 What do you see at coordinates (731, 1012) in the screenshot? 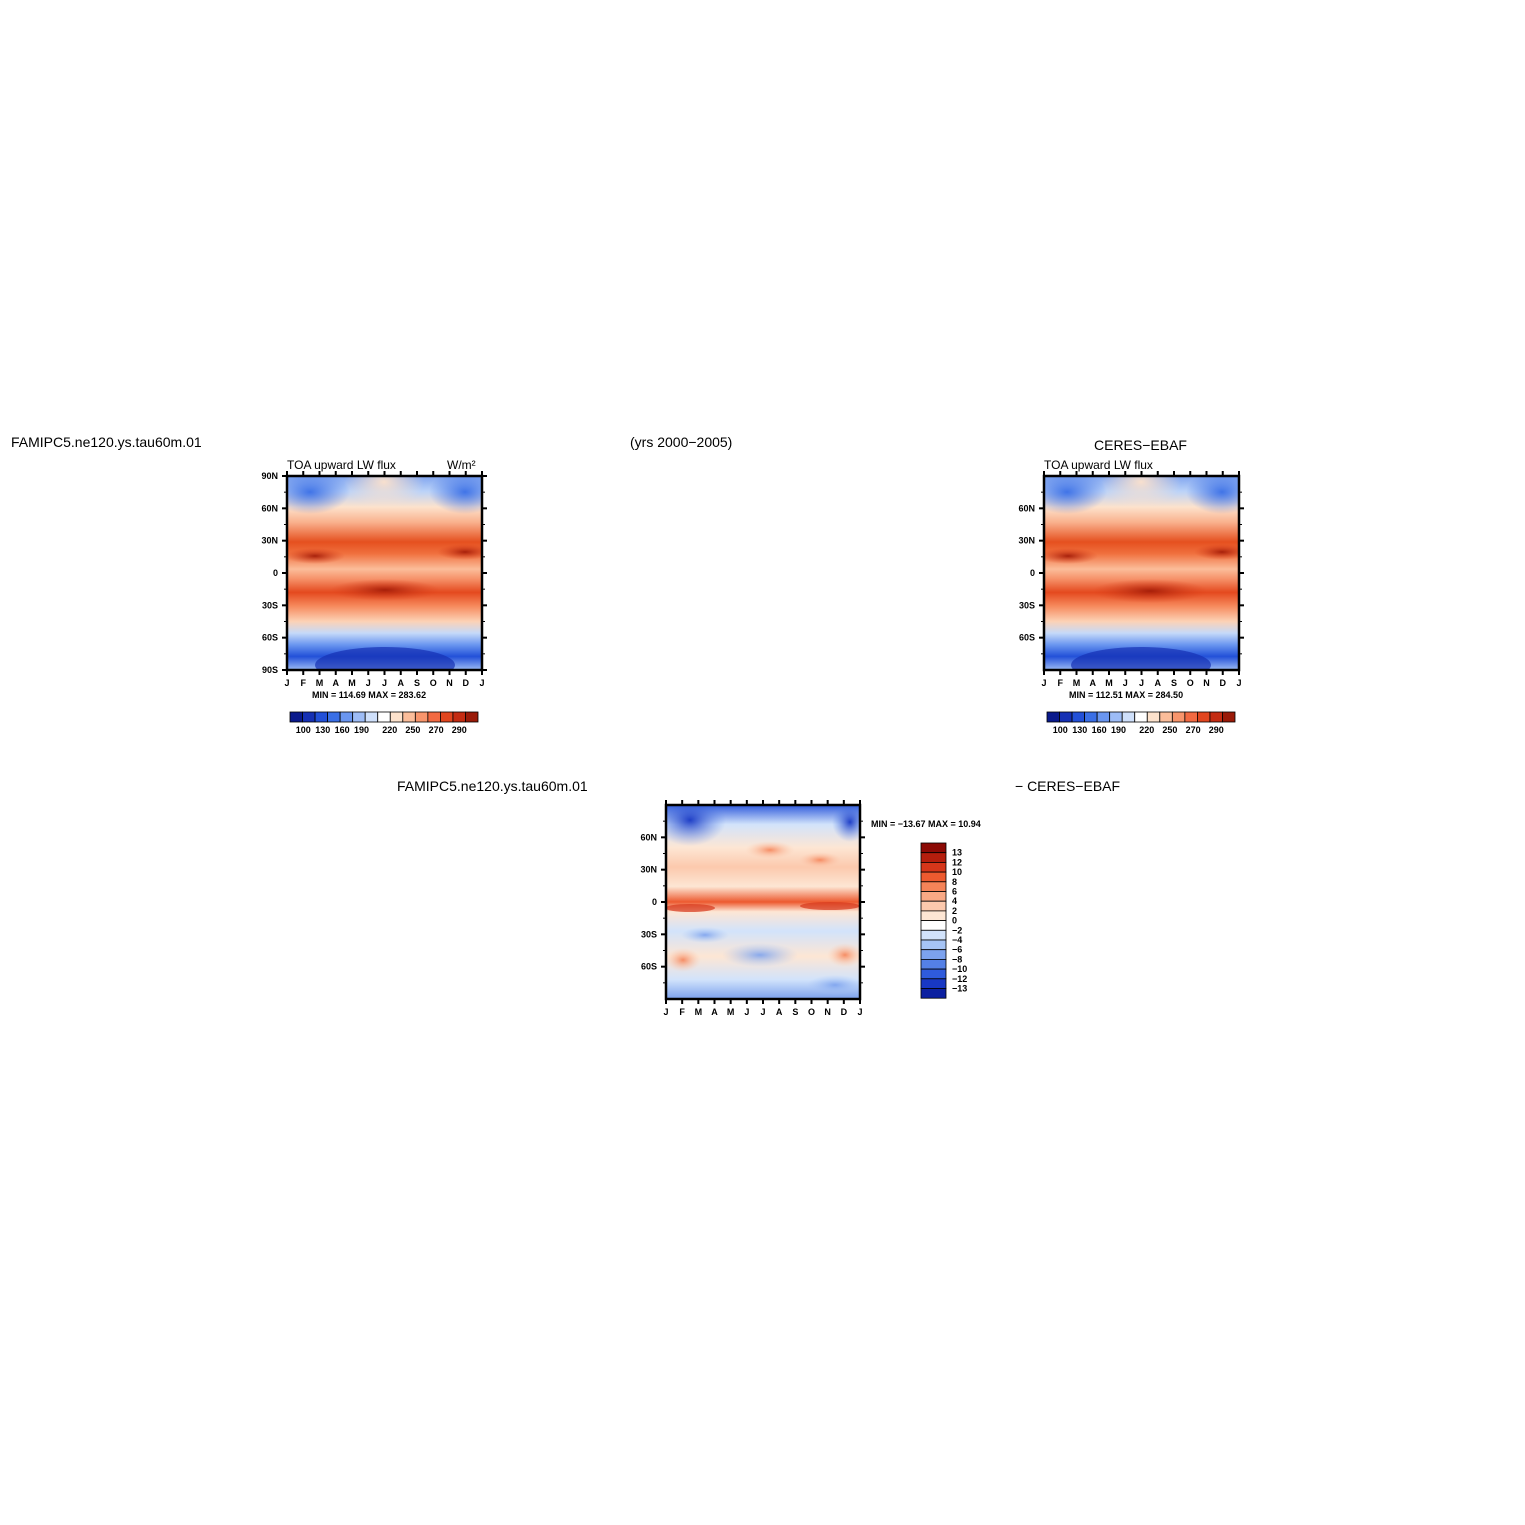
I see `diff-month-label: M` at bounding box center [731, 1012].